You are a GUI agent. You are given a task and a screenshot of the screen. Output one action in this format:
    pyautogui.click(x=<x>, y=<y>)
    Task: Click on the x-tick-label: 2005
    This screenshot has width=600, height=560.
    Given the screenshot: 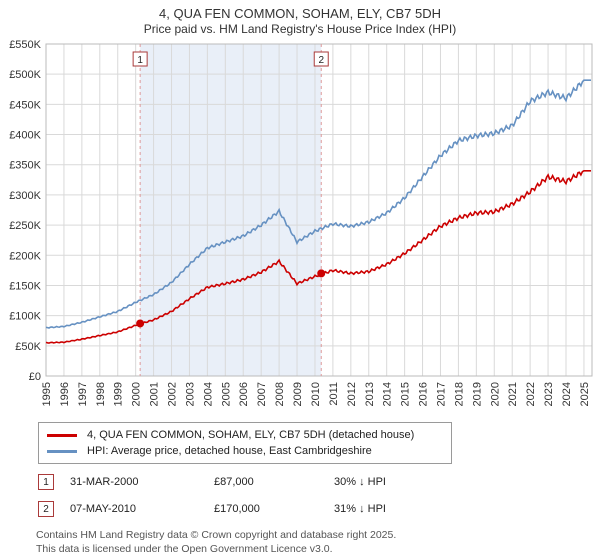 What is the action you would take?
    pyautogui.click(x=226, y=394)
    